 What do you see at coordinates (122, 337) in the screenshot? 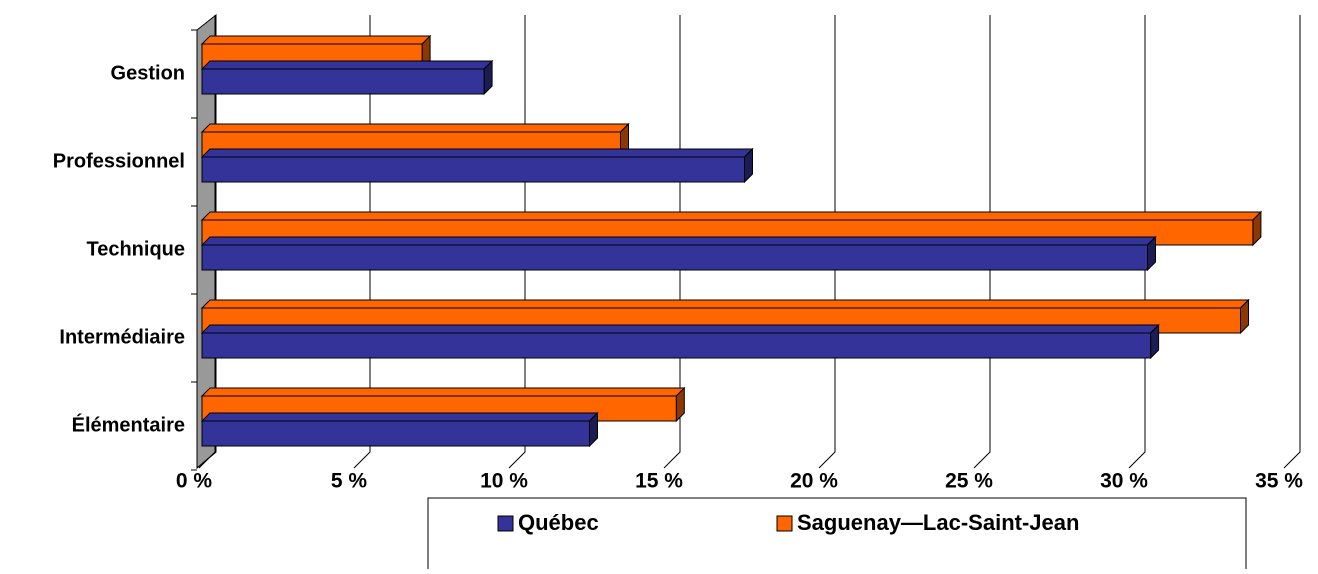
I see `y-tick-label: Intermédiaire` at bounding box center [122, 337].